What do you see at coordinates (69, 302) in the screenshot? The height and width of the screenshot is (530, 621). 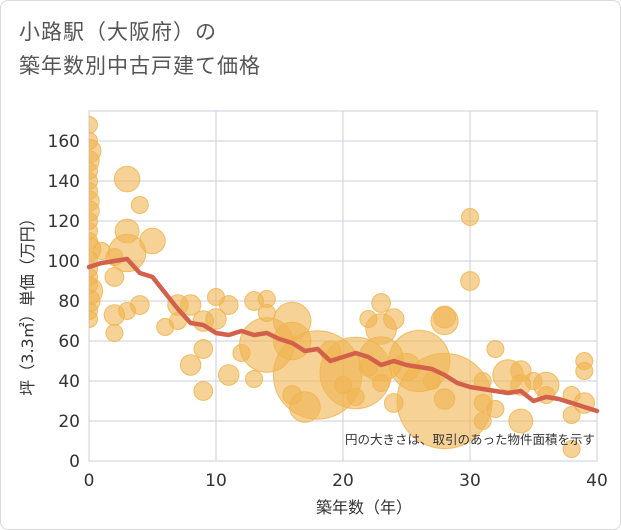 I see `y-tick-label: 80` at bounding box center [69, 302].